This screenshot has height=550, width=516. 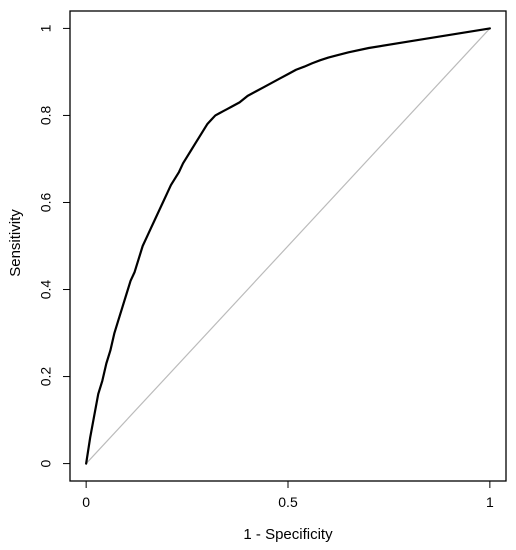 I want to click on x-tick-label: 0.5, so click(x=288, y=502).